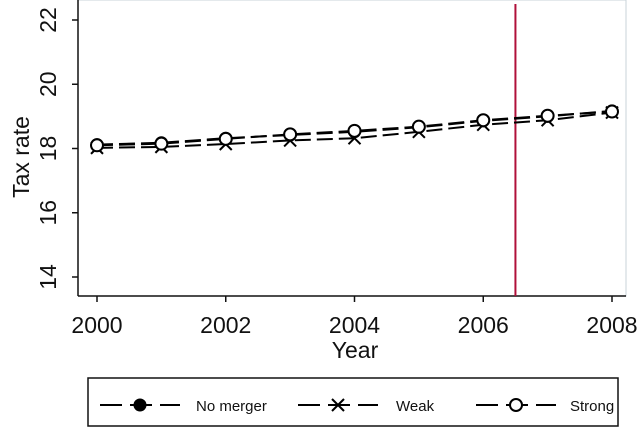  What do you see at coordinates (48, 20) in the screenshot?
I see `y-tick-label: 22` at bounding box center [48, 20].